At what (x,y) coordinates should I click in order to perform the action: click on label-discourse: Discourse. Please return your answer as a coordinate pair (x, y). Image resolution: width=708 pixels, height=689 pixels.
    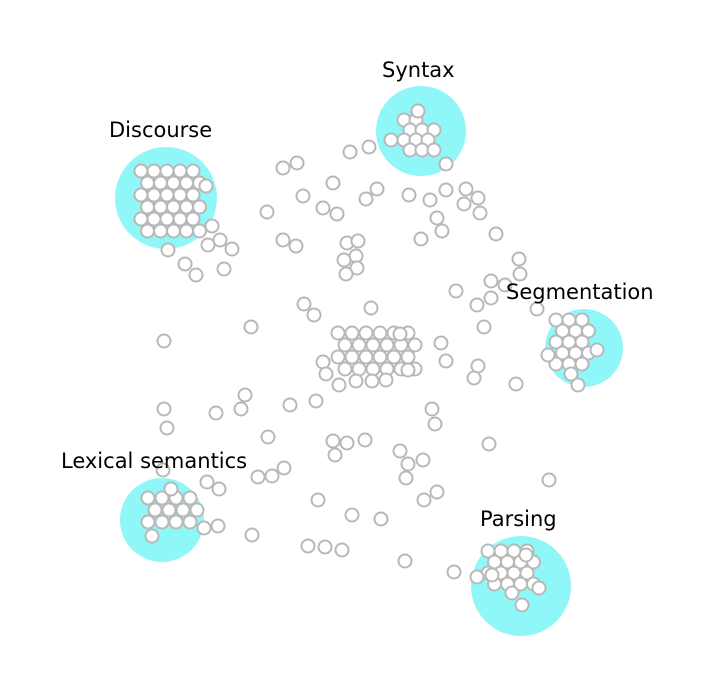
    Looking at the image, I should click on (160, 130).